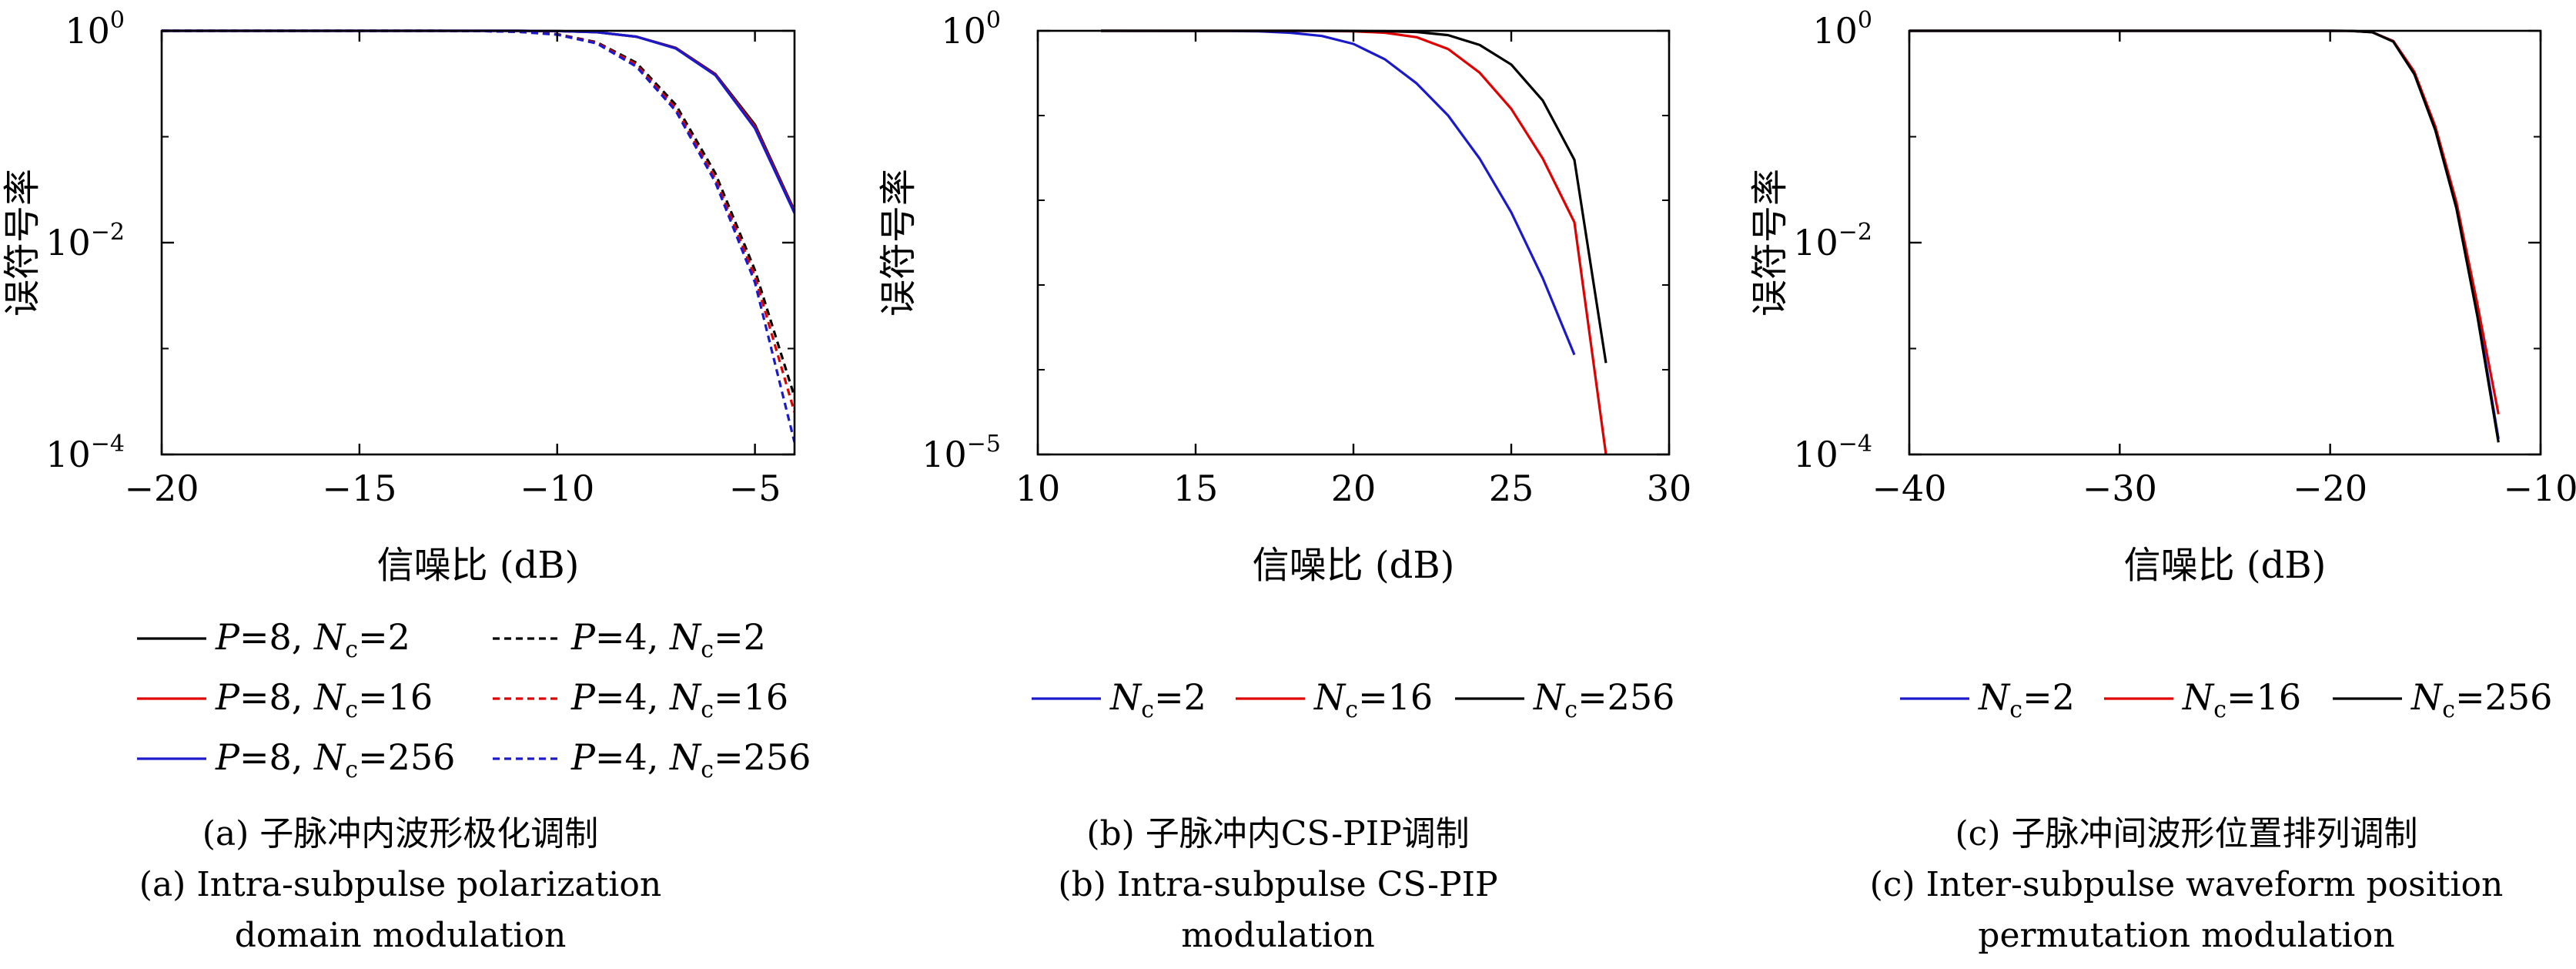 Image resolution: width=2576 pixels, height=969 pixels. I want to click on x-tick-label: 20, so click(1354, 489).